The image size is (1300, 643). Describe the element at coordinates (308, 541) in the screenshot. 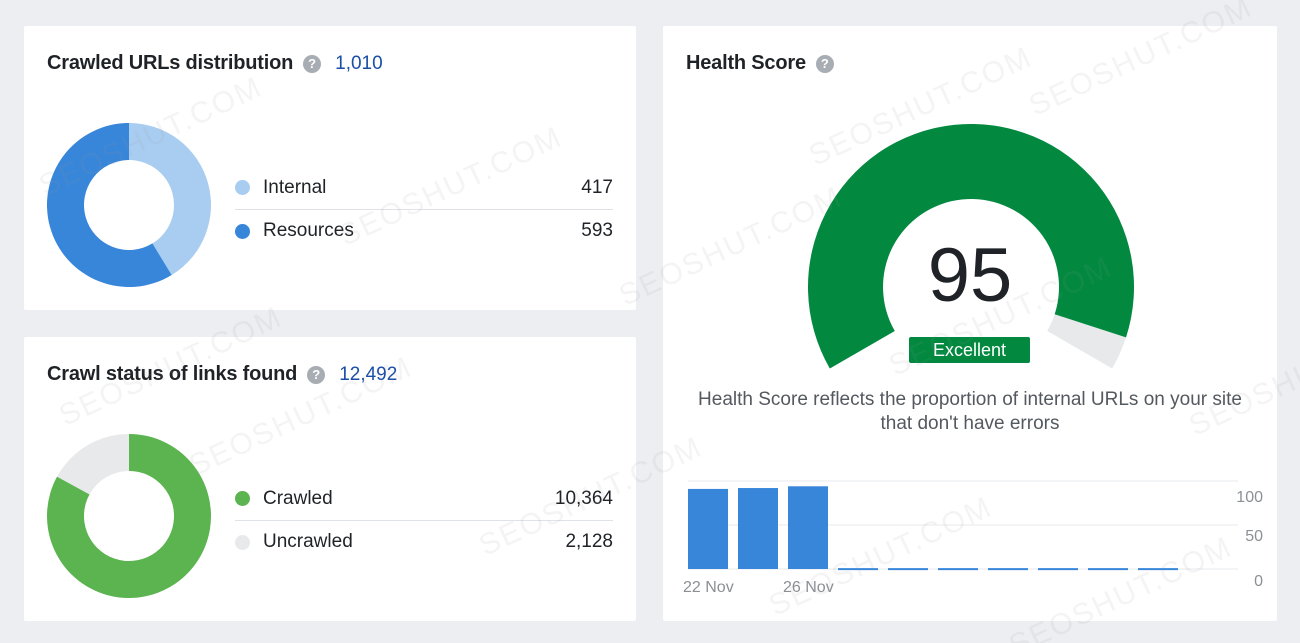

I see `legend-label-uncrawled: Uncrawled` at that location.